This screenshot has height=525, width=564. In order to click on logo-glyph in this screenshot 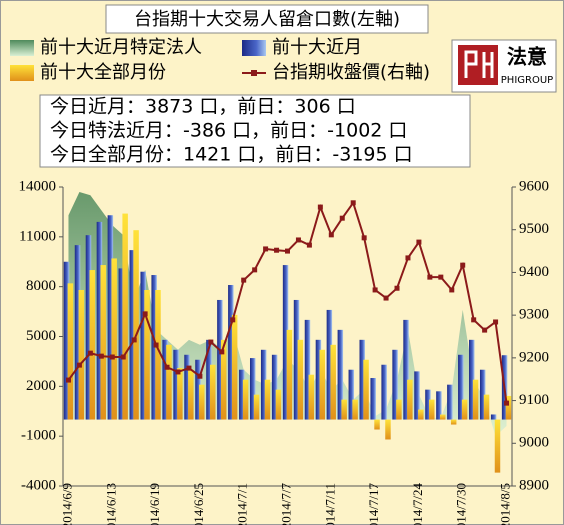, I will do `click(479, 64)`.